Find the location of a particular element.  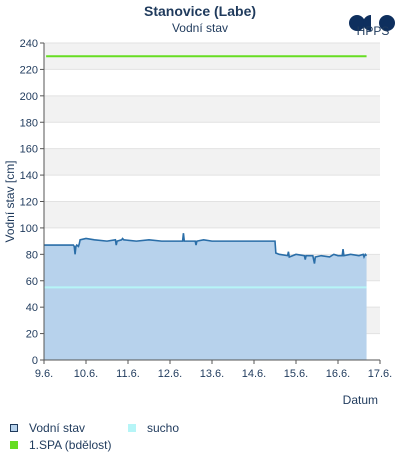

y-tick-label: 60 is located at coordinates (32, 282).